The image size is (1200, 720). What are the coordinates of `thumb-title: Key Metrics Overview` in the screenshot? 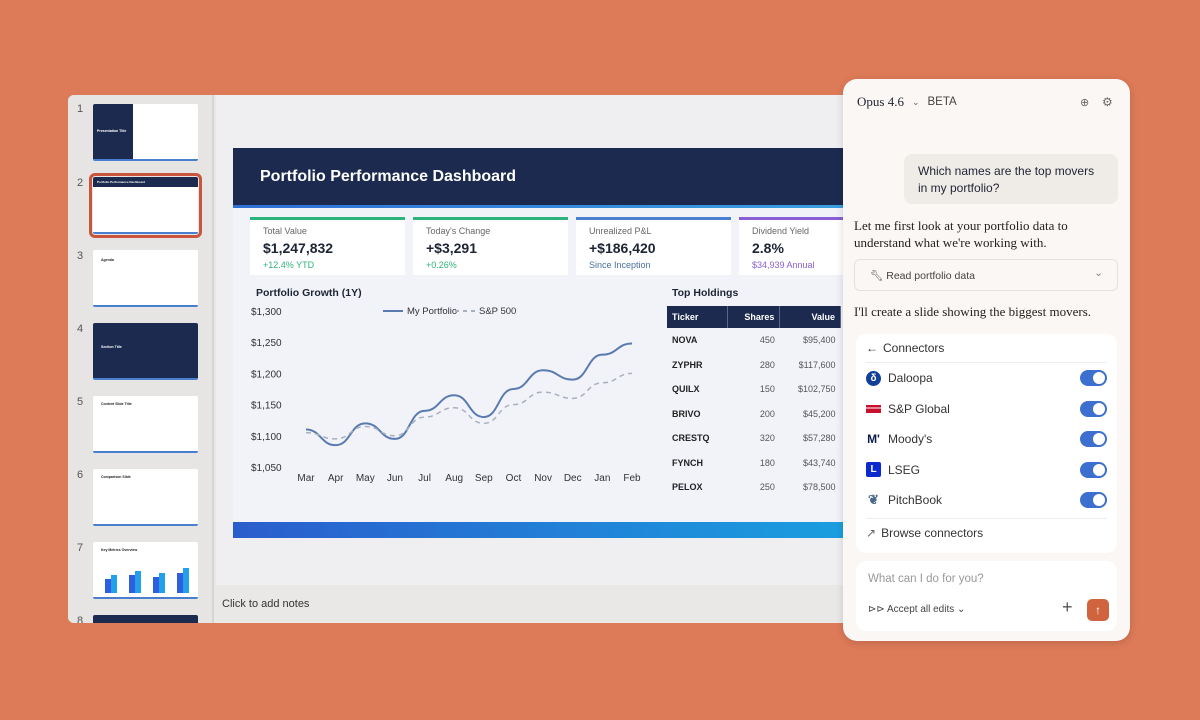 It's located at (119, 550).